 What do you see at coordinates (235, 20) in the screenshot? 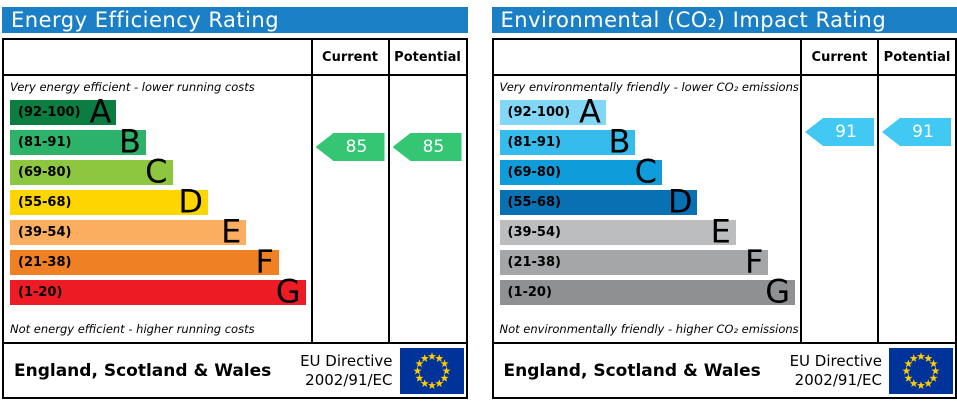
I see `energy-efficiency-title: Energy Efficiency Rating` at bounding box center [235, 20].